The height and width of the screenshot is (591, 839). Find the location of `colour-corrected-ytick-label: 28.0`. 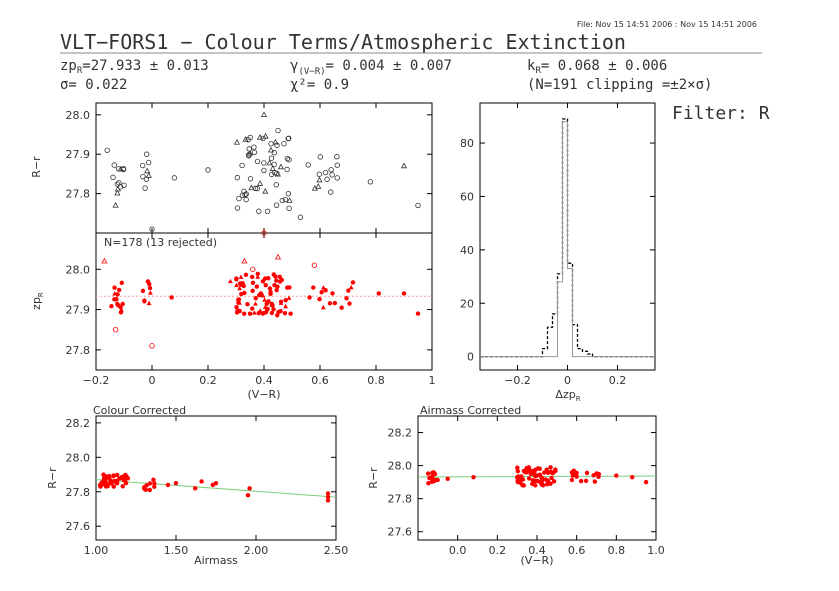

colour-corrected-ytick-label: 28.0 is located at coordinates (78, 457).